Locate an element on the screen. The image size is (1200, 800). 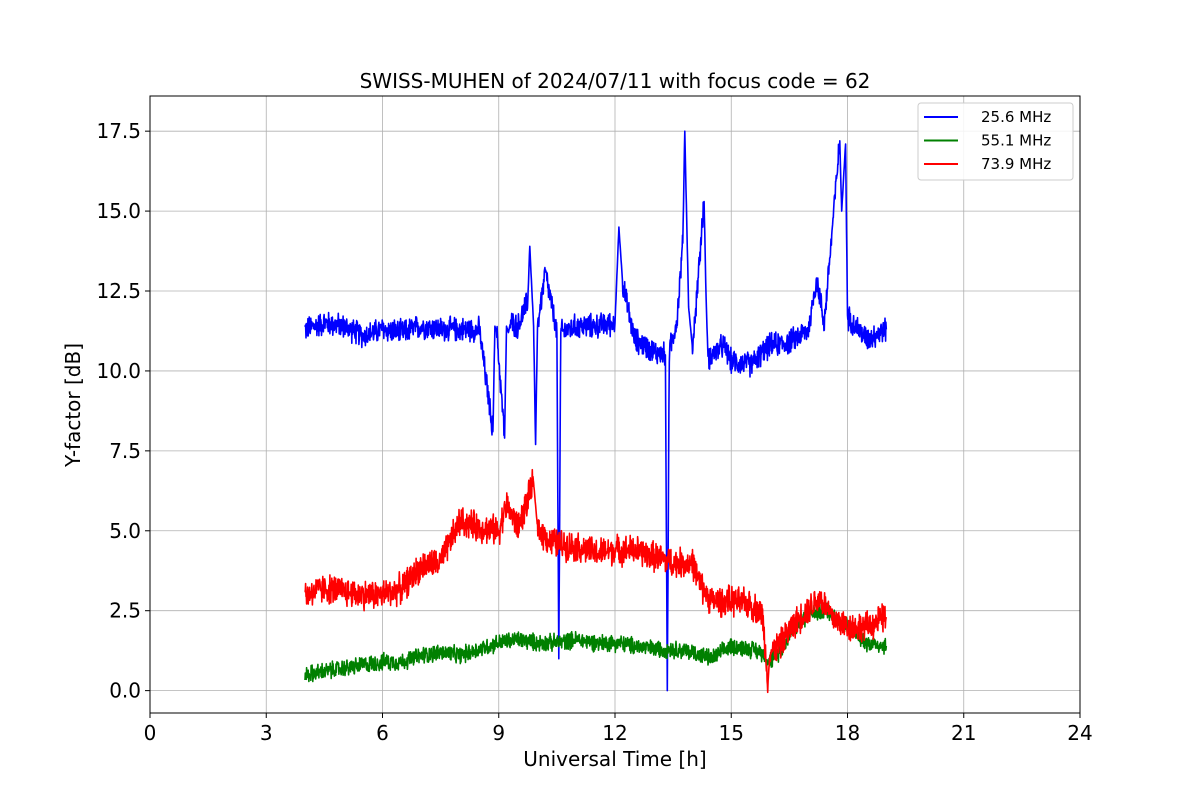
x-tick-label: 6 is located at coordinates (382, 733).